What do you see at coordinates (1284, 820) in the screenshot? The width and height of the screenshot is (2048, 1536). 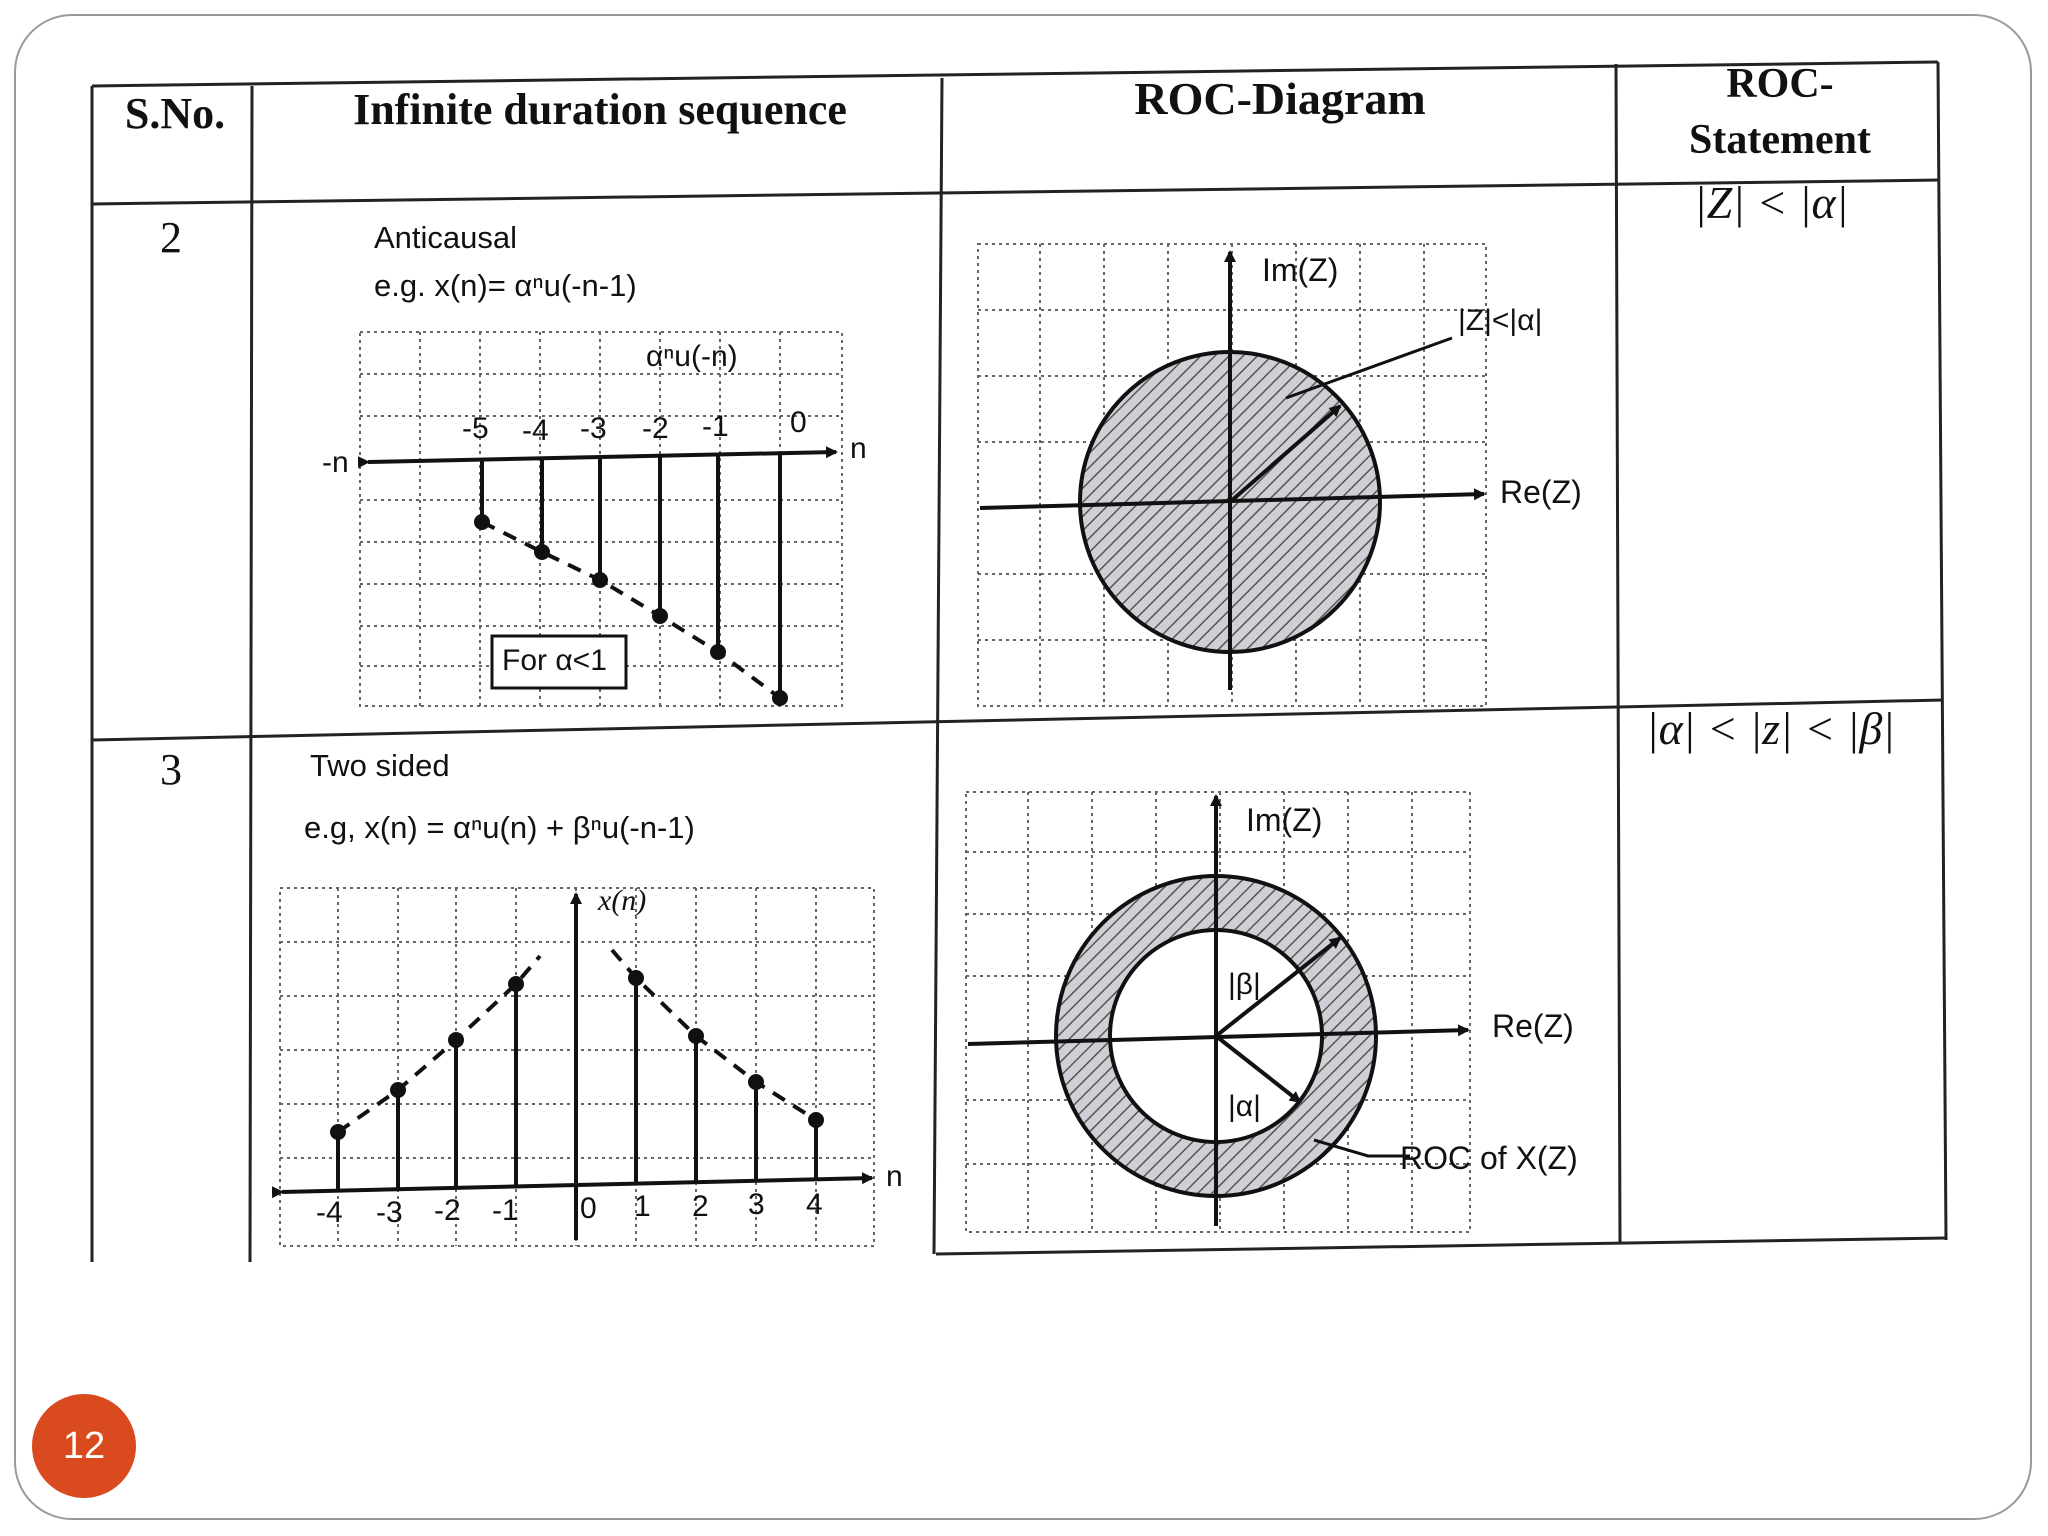 I see `row3-im-label: Im(Z)` at bounding box center [1284, 820].